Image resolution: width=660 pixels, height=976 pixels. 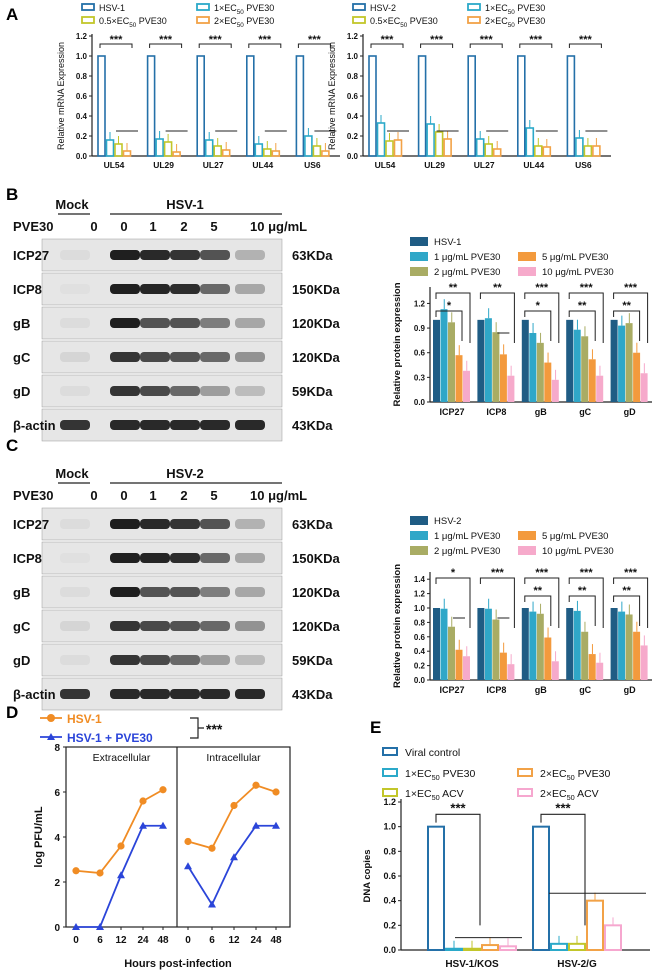 I want to click on protein-label: ICP8, so click(x=27, y=558).